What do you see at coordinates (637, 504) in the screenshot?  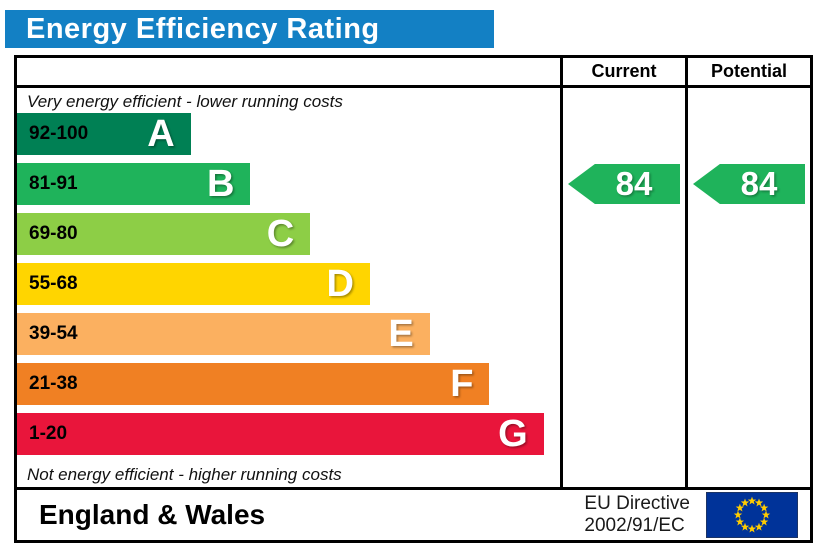 I see `eu-directive-line1: EU Directive` at bounding box center [637, 504].